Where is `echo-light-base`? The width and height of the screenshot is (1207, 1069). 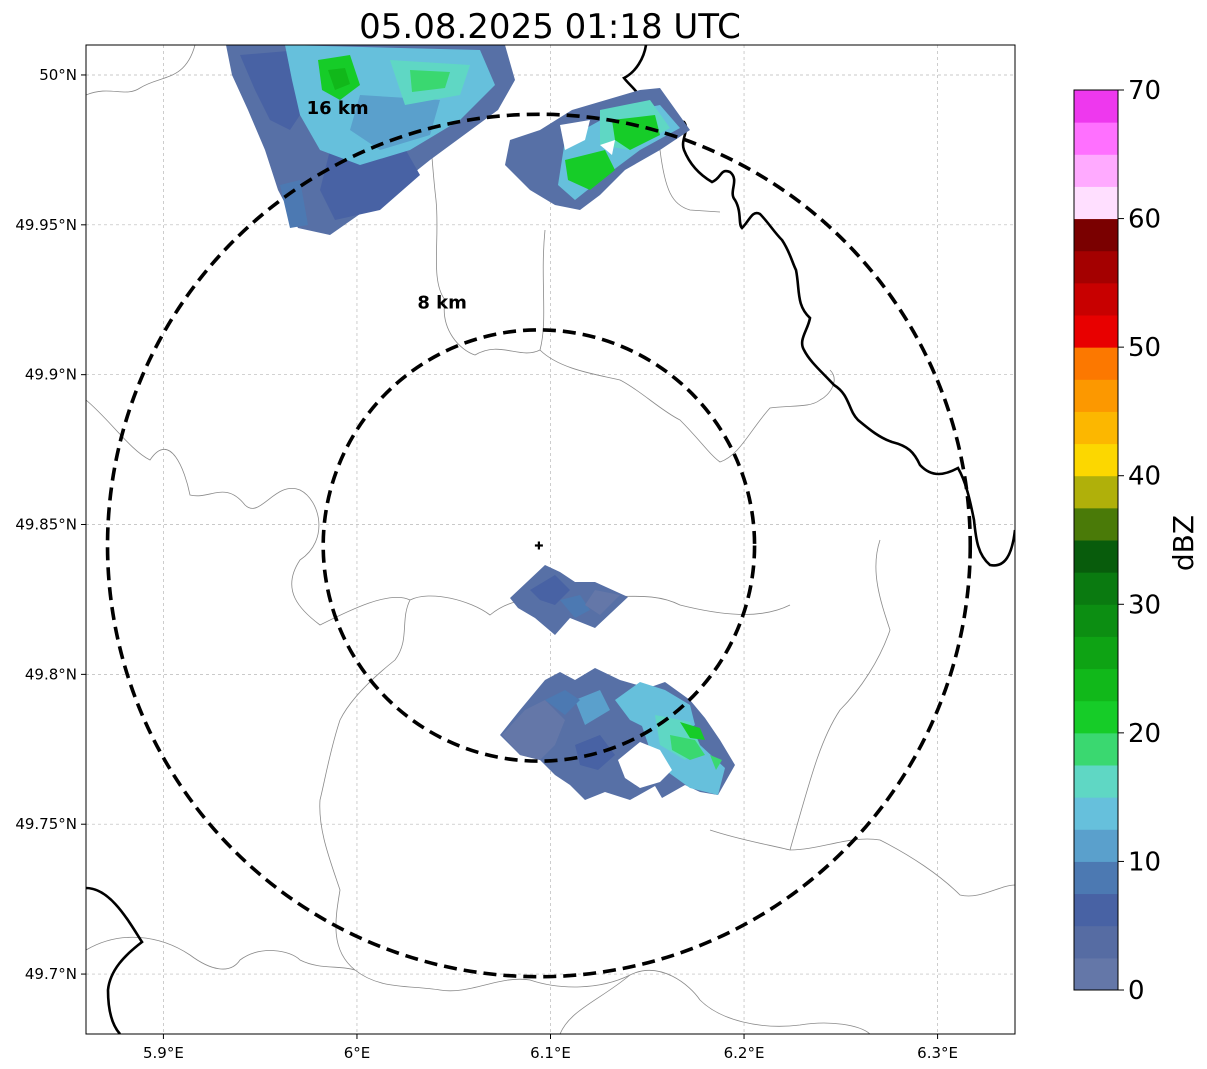
echo-light-base is located at coordinates (533, 730).